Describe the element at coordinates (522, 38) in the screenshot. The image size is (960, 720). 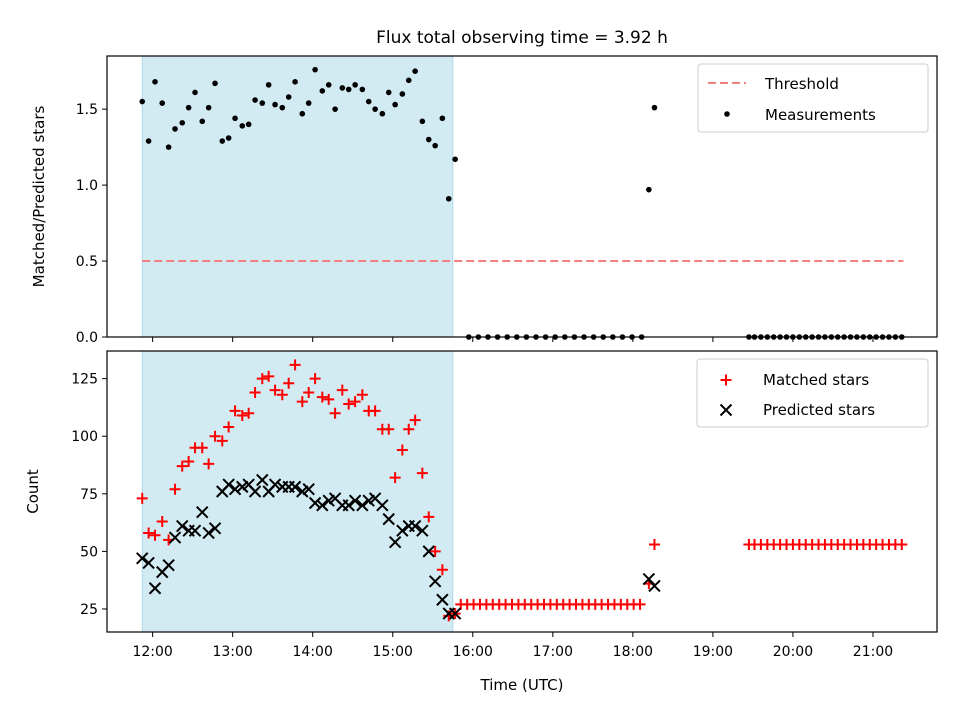
I see `chart-title: Flux total observing time = 3.92 h` at that location.